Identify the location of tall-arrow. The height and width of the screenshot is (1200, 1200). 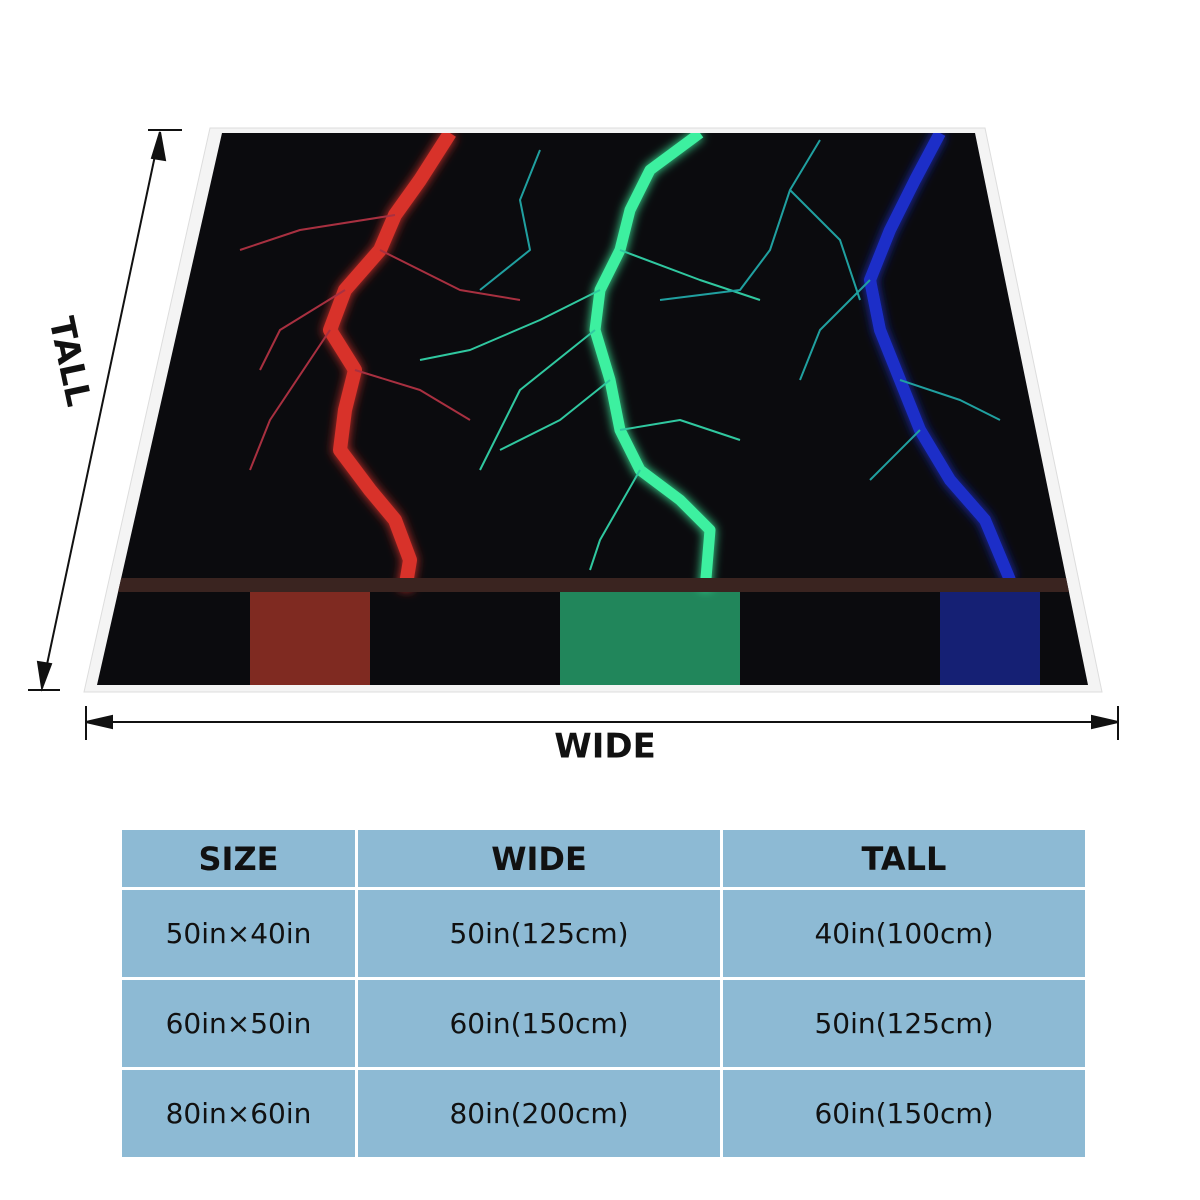
(105, 410).